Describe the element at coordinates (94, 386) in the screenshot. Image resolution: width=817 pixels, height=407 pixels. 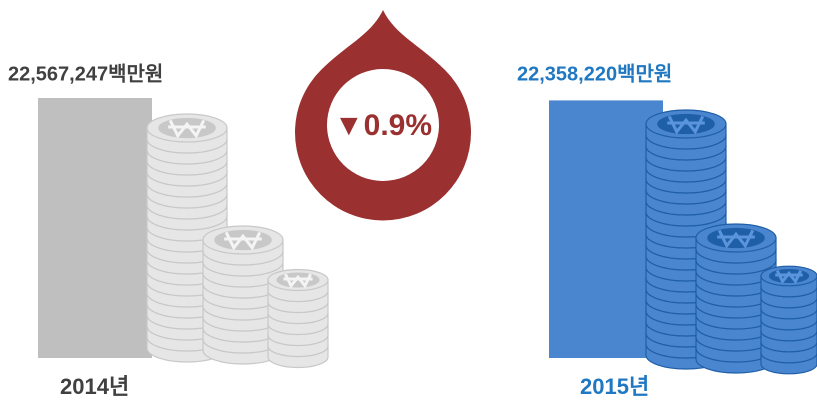
I see `category-label: 2014년` at that location.